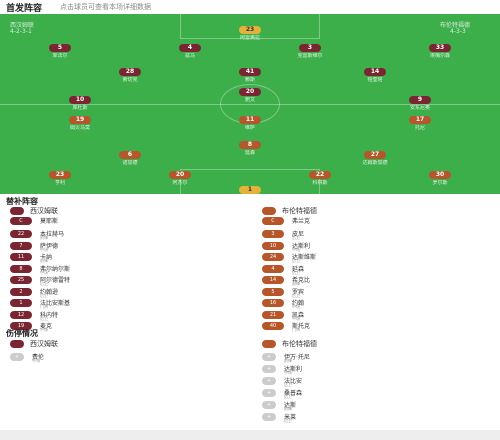 The image size is (500, 440). I want to click on sub-row: 4 延森 后卫, so click(377, 270).